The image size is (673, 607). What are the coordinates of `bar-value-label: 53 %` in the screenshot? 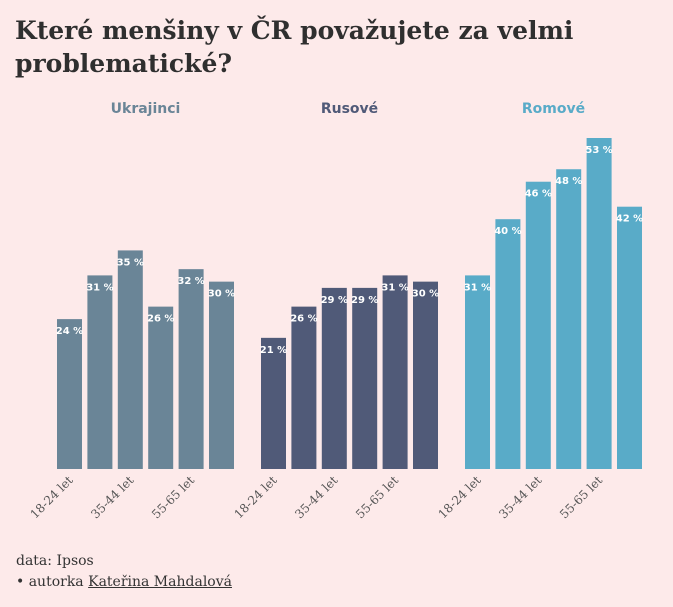 It's located at (598, 150).